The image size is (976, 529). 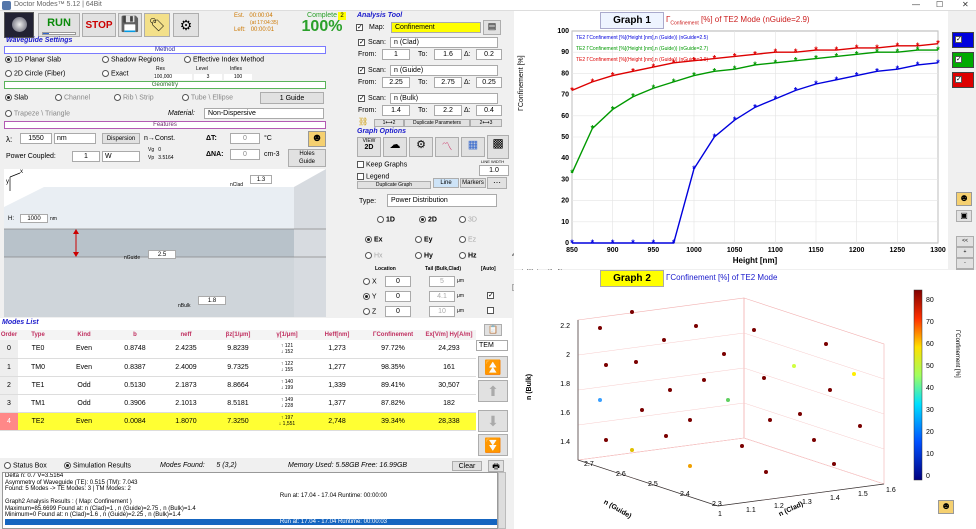 What do you see at coordinates (395, 147) in the screenshot?
I see `cloud-icon: ☁` at bounding box center [395, 147].